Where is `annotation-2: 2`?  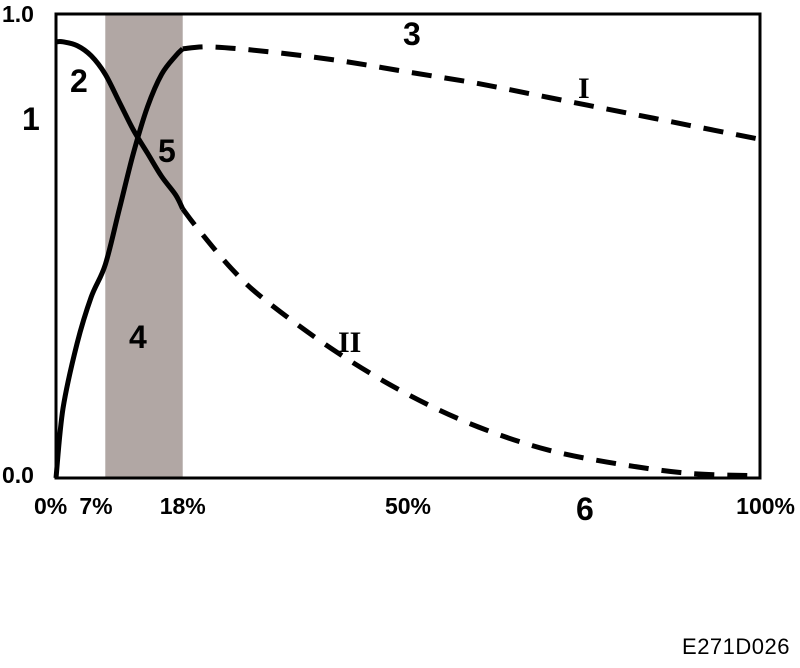
annotation-2: 2 is located at coordinates (79, 81).